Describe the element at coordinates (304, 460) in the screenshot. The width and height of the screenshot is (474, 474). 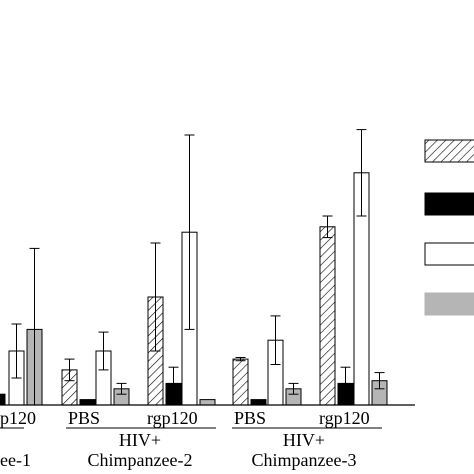
I see `group-label-line2: Chimpanzee-3` at that location.